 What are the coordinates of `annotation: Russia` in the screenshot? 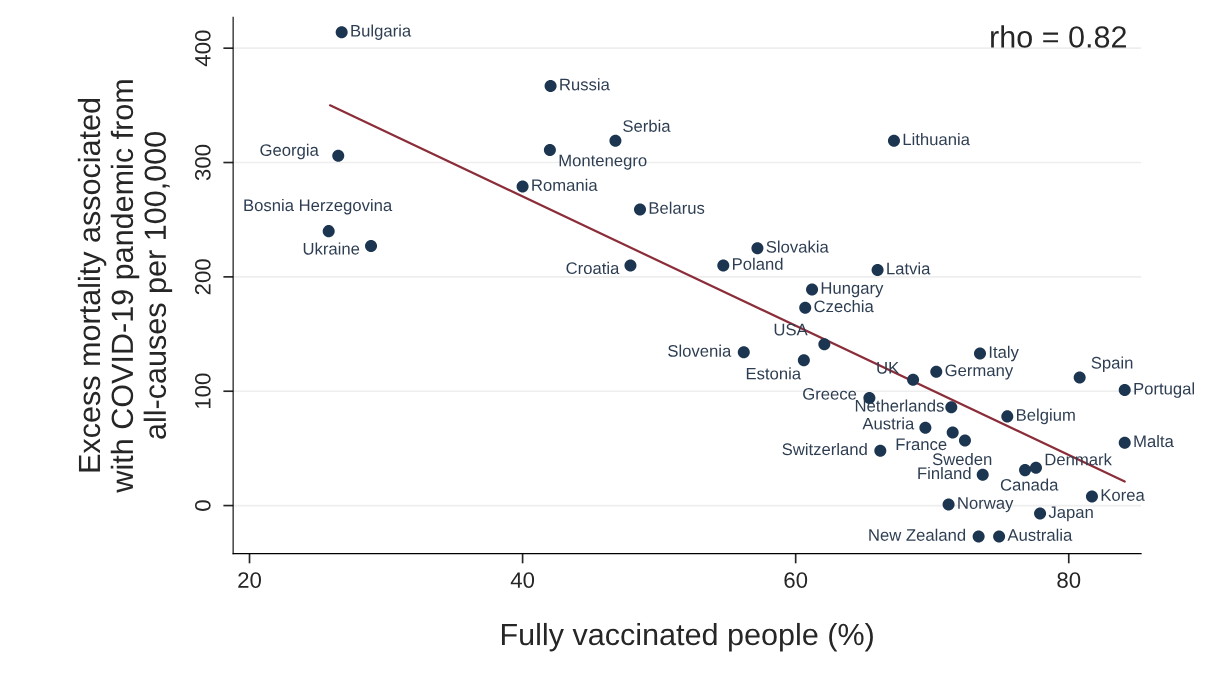 It's located at (585, 84).